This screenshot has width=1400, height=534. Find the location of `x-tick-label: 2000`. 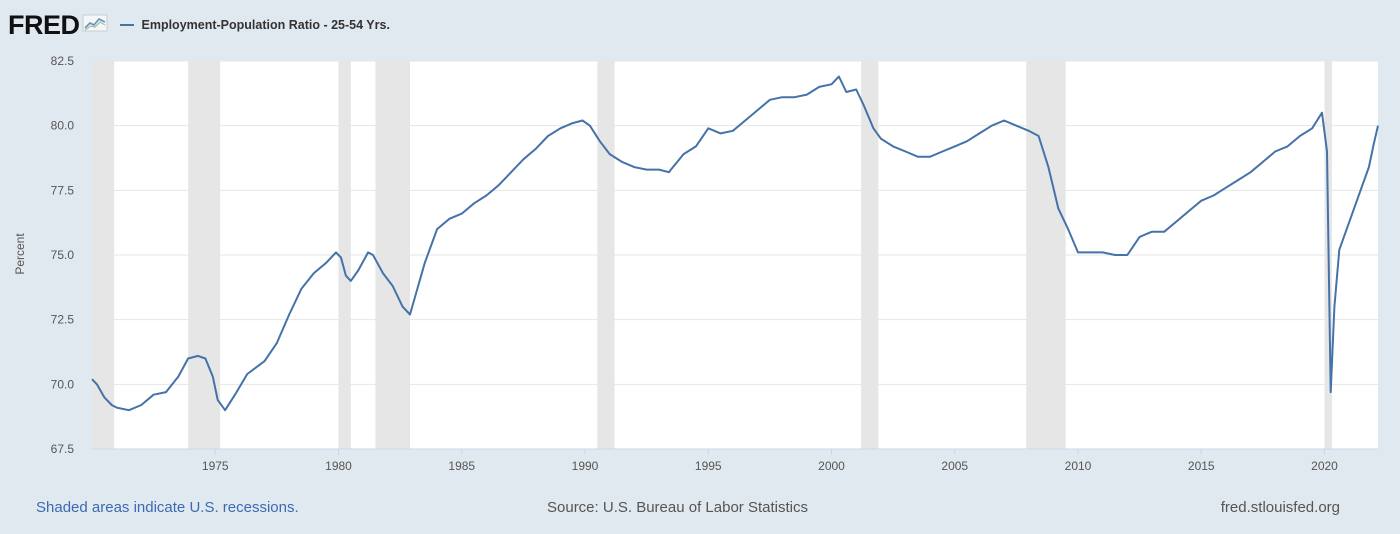

x-tick-label: 2000 is located at coordinates (831, 466).